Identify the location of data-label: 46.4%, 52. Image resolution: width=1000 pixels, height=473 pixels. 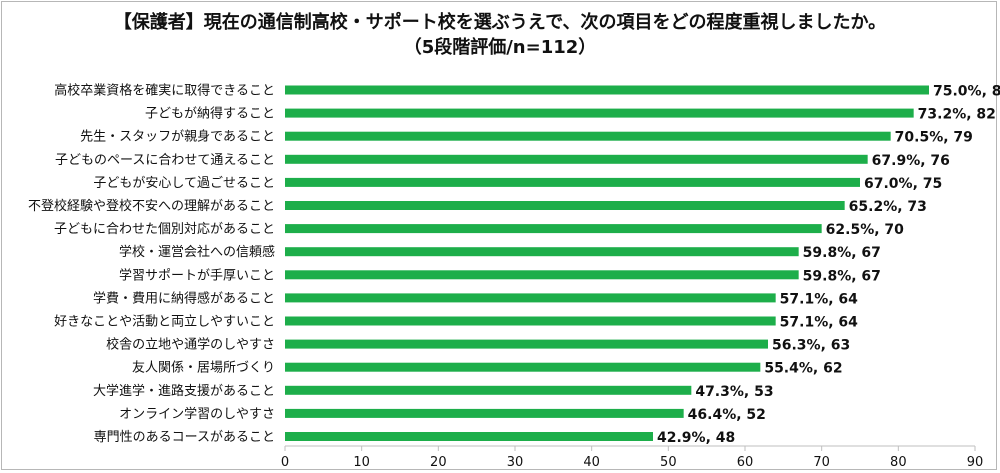
(727, 415).